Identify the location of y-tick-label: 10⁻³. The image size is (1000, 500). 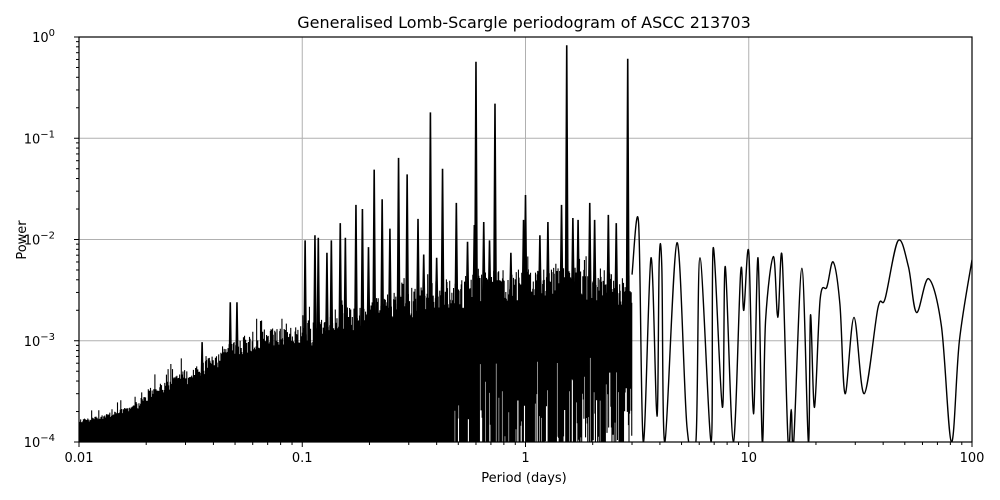
(39, 341).